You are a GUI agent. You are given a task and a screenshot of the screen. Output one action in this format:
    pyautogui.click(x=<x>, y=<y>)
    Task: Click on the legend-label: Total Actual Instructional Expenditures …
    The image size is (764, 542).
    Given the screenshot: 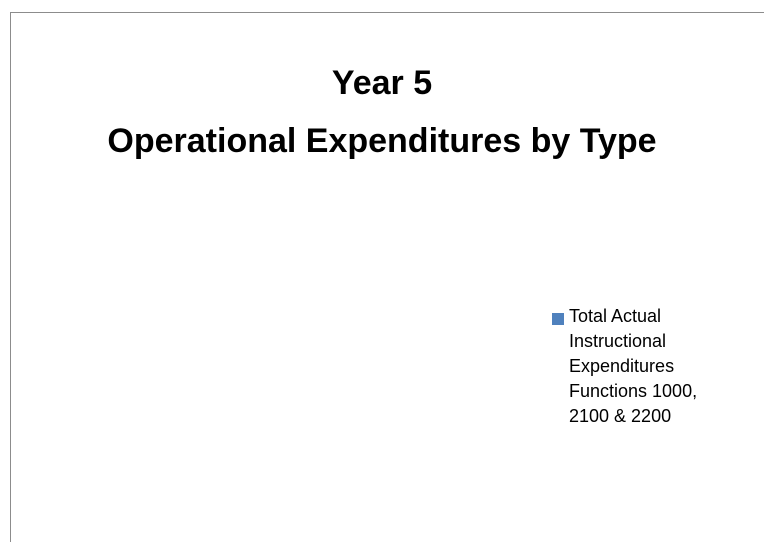 What is the action you would take?
    pyautogui.click(x=633, y=366)
    